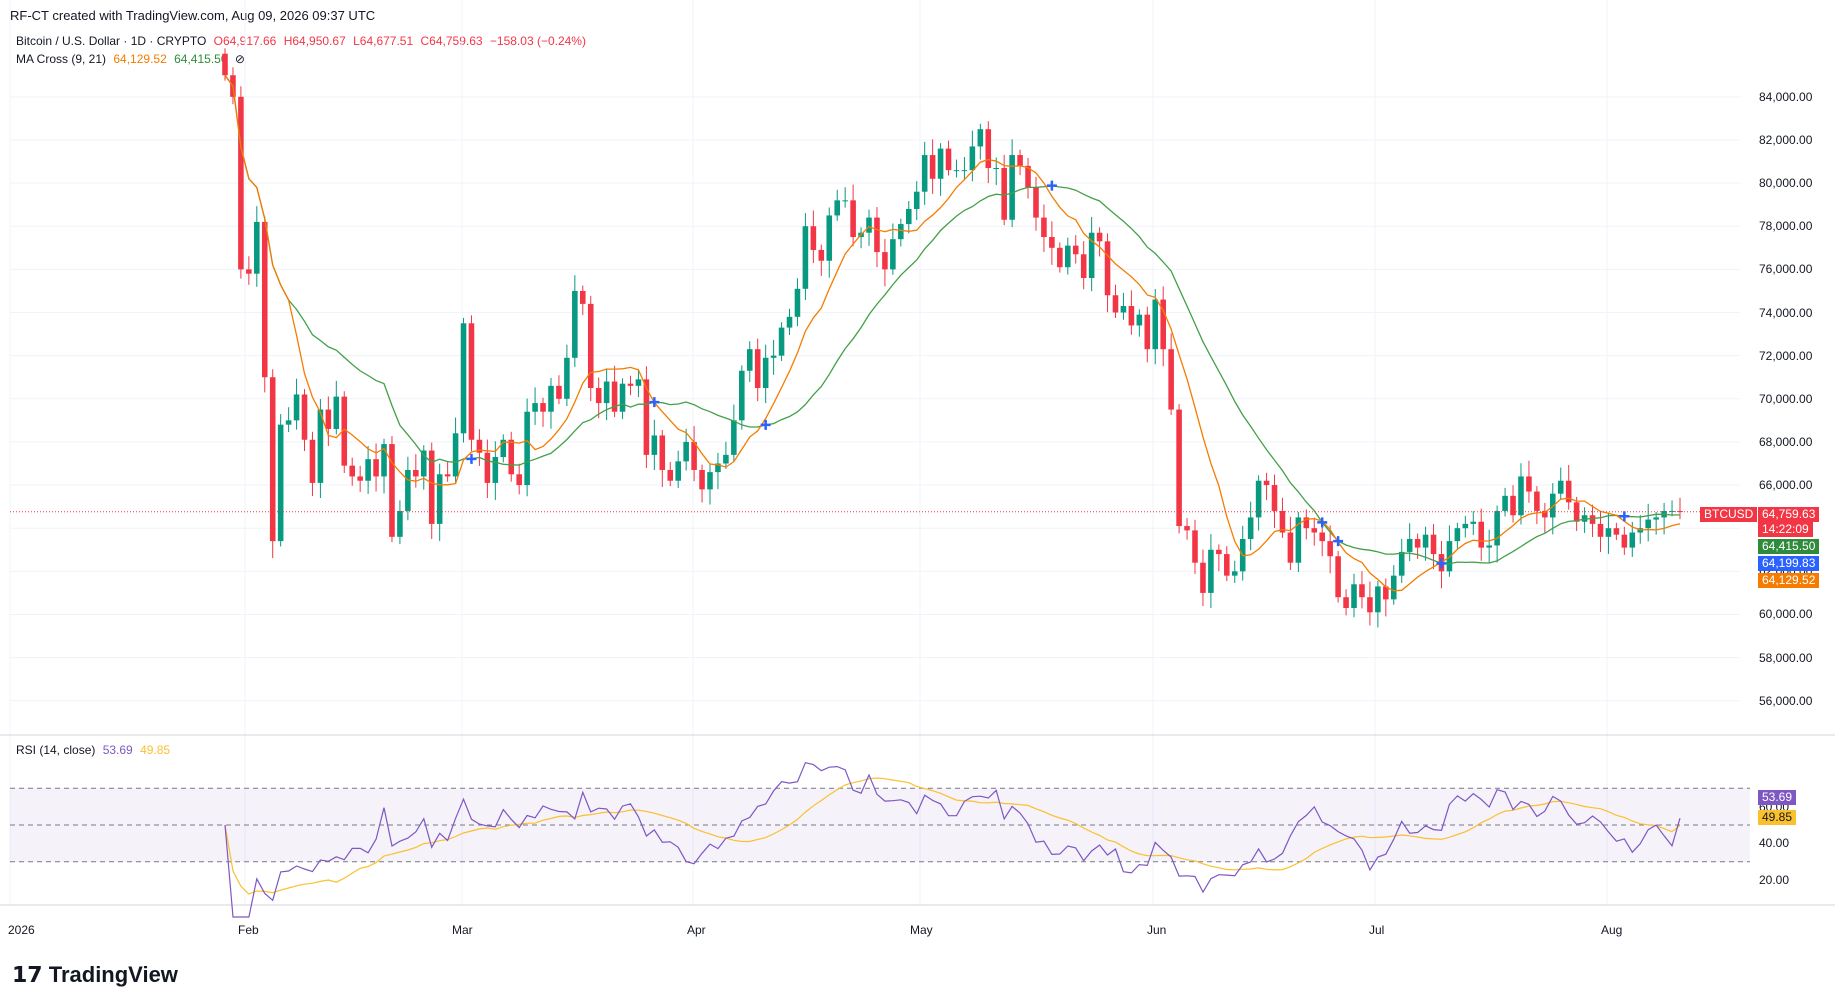  I want to click on symbol-name: Bitcoin / U.S. Dollar · 1D · CRYPTO, so click(111, 41).